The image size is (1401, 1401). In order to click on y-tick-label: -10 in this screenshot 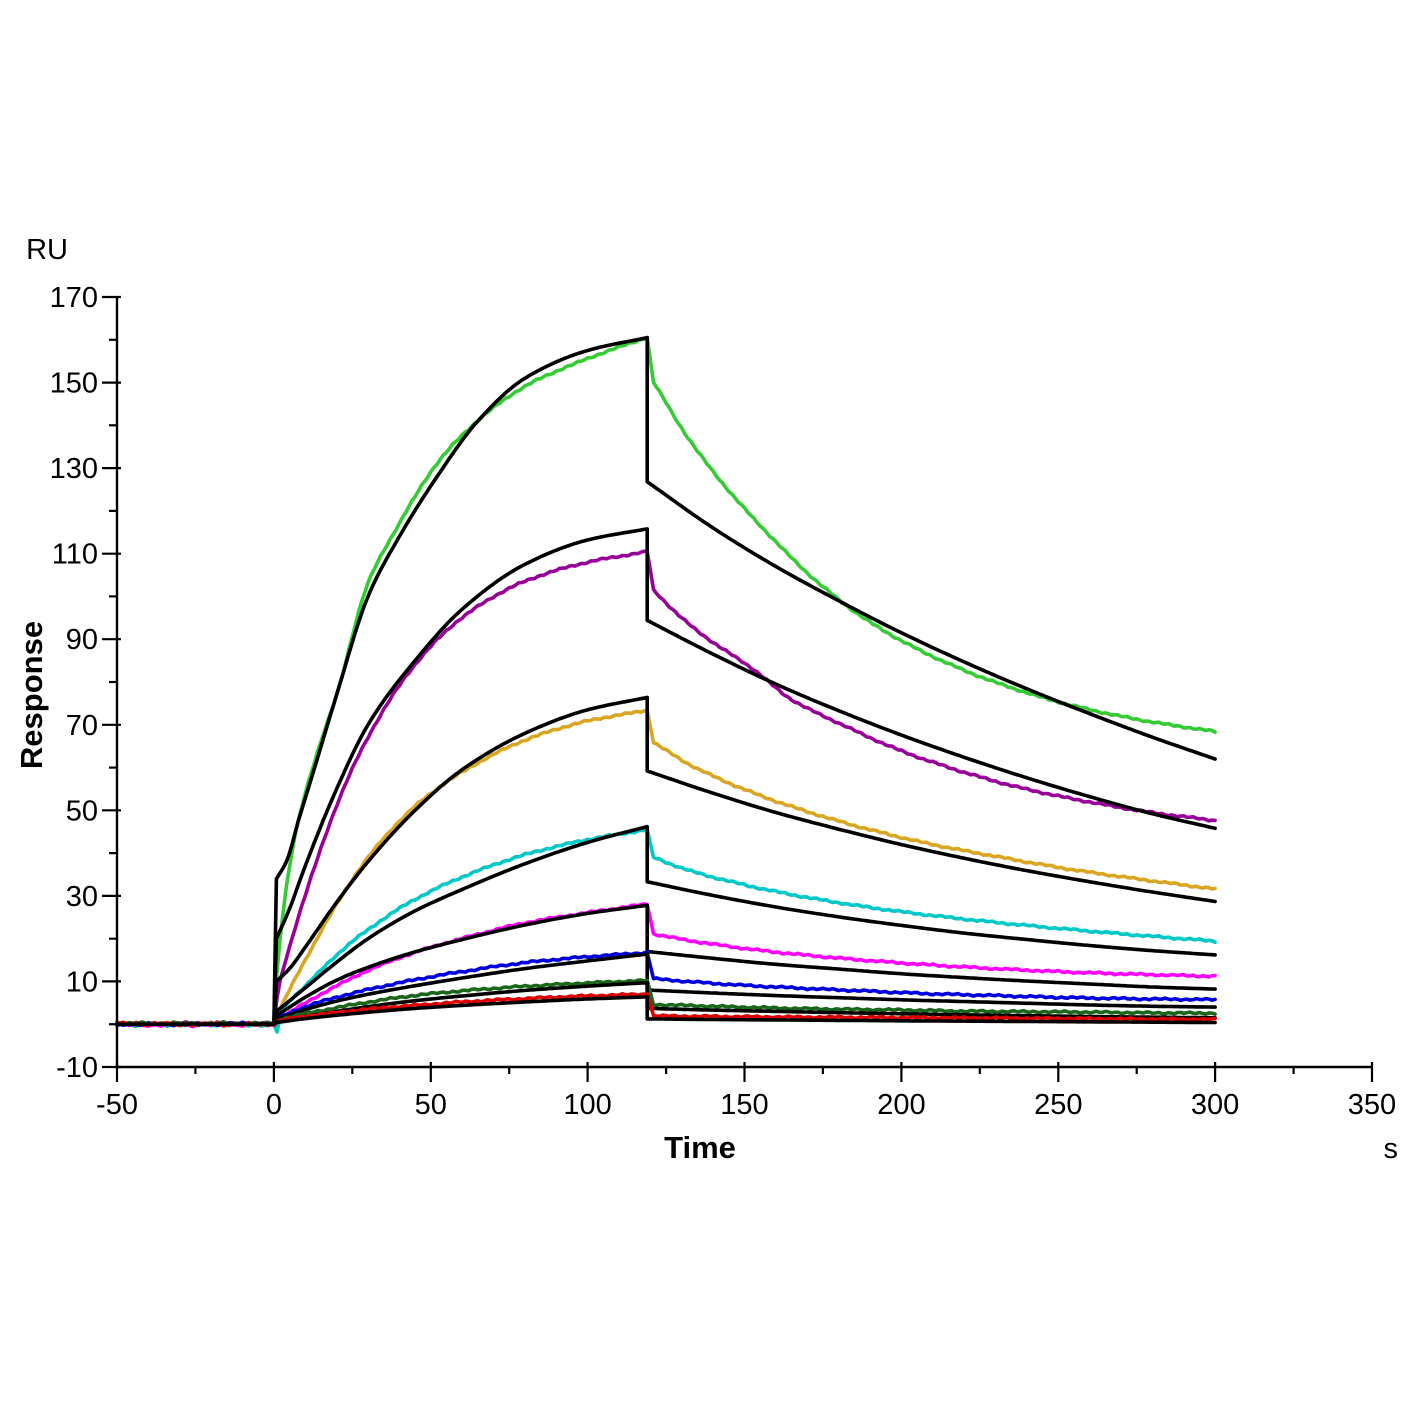, I will do `click(77, 1068)`.